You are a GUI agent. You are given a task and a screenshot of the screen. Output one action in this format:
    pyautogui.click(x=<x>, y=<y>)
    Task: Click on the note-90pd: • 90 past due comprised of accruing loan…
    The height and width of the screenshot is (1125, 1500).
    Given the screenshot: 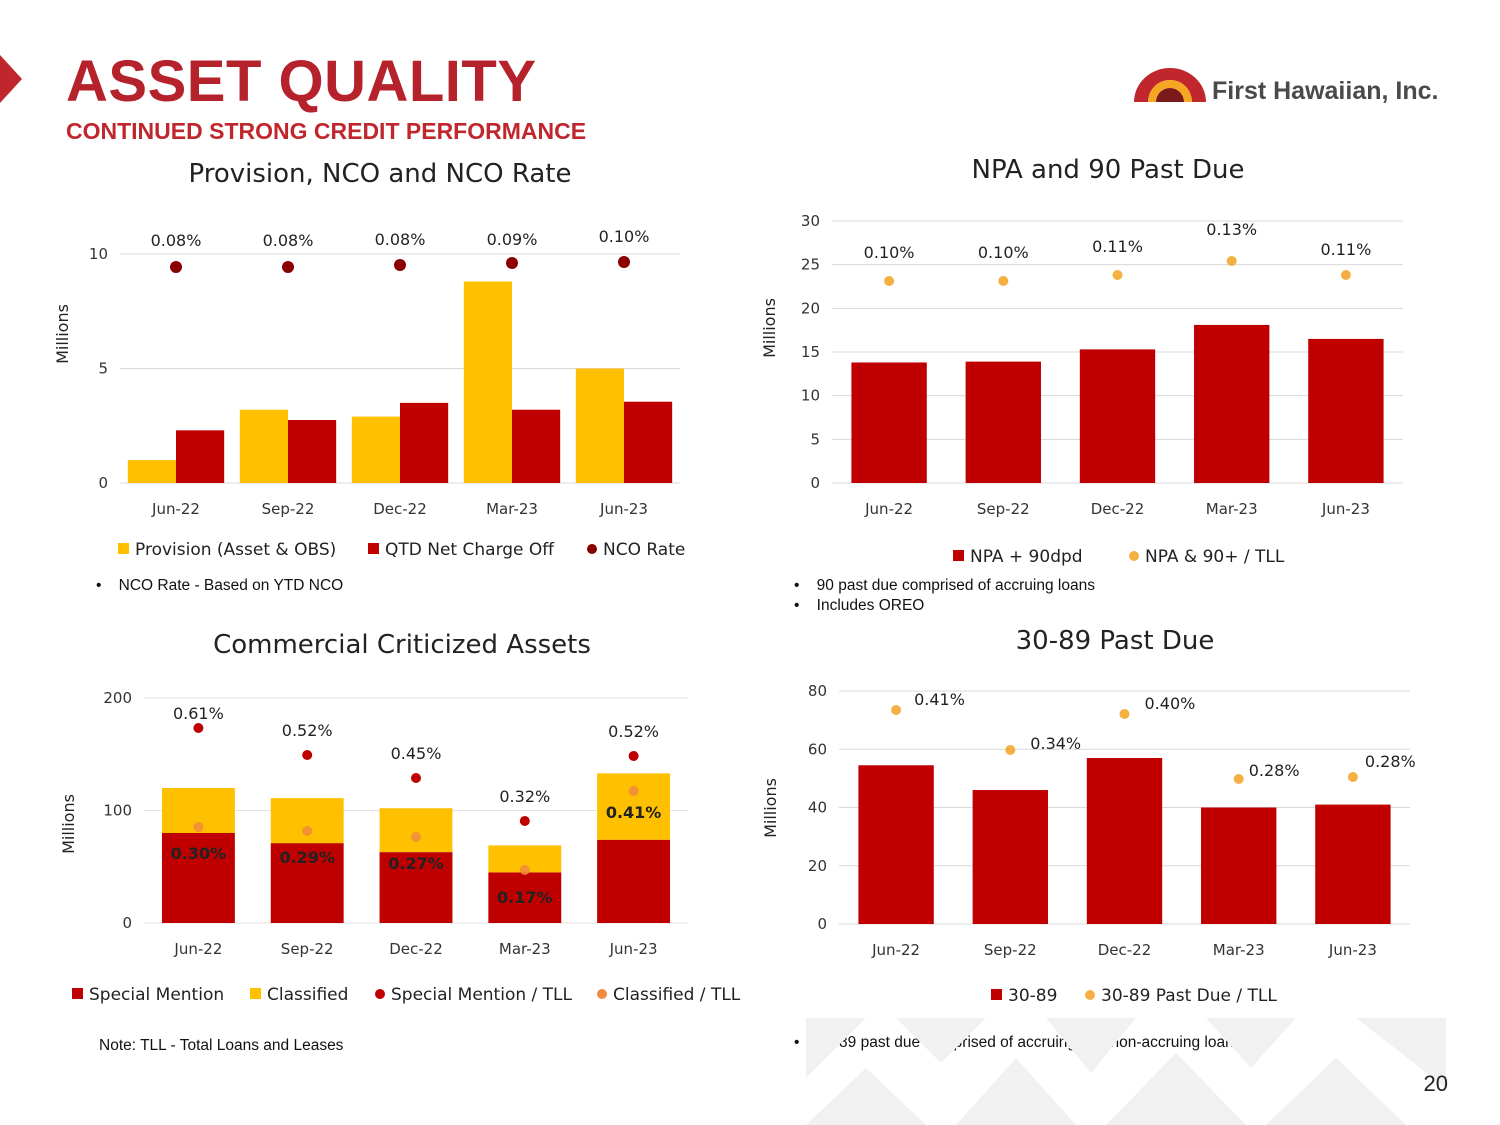 What is the action you would take?
    pyautogui.click(x=944, y=585)
    